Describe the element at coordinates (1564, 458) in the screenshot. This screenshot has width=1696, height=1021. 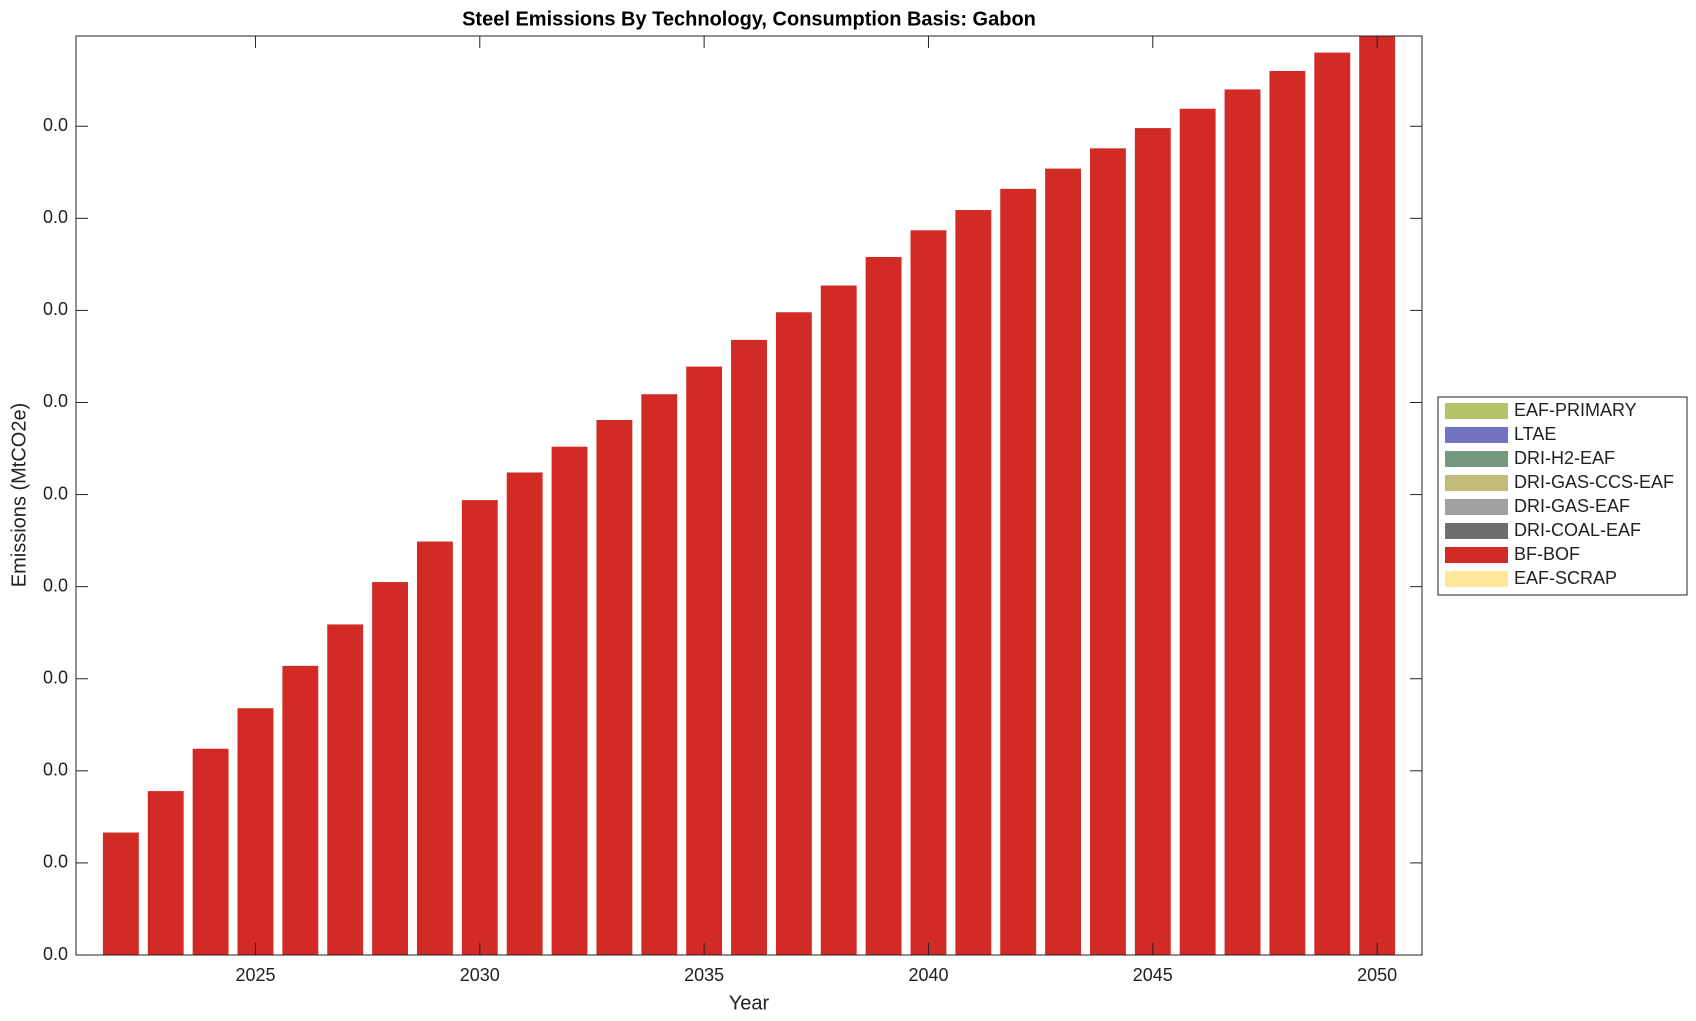
I see `legend-label: DRI-H2-EAF` at that location.